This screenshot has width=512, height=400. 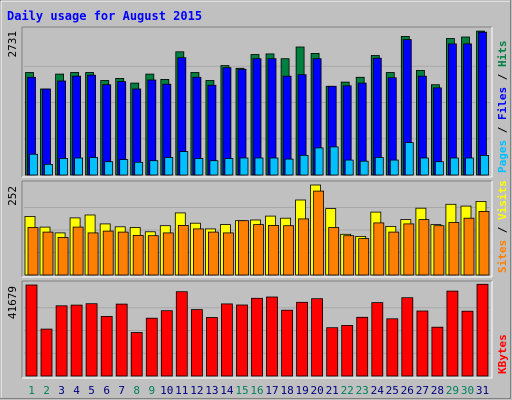 I want to click on legend: KBytes, so click(x=502, y=354).